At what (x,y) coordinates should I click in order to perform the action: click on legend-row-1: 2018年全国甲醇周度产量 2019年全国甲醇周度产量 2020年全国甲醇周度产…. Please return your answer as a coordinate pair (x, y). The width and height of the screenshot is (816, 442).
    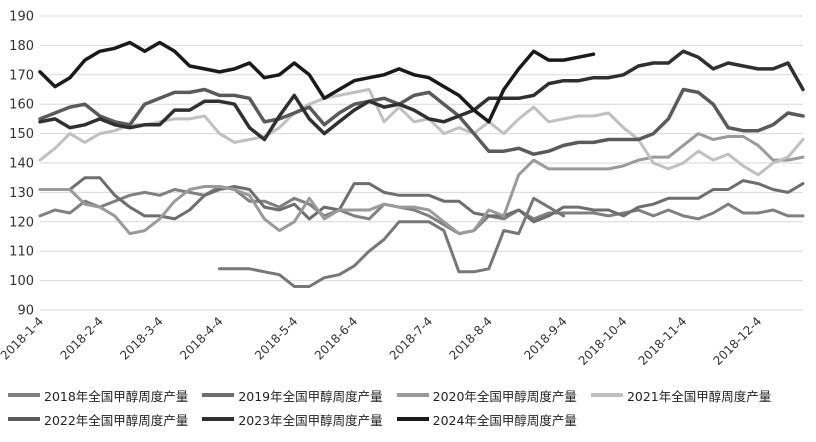
    Looking at the image, I should click on (396, 395).